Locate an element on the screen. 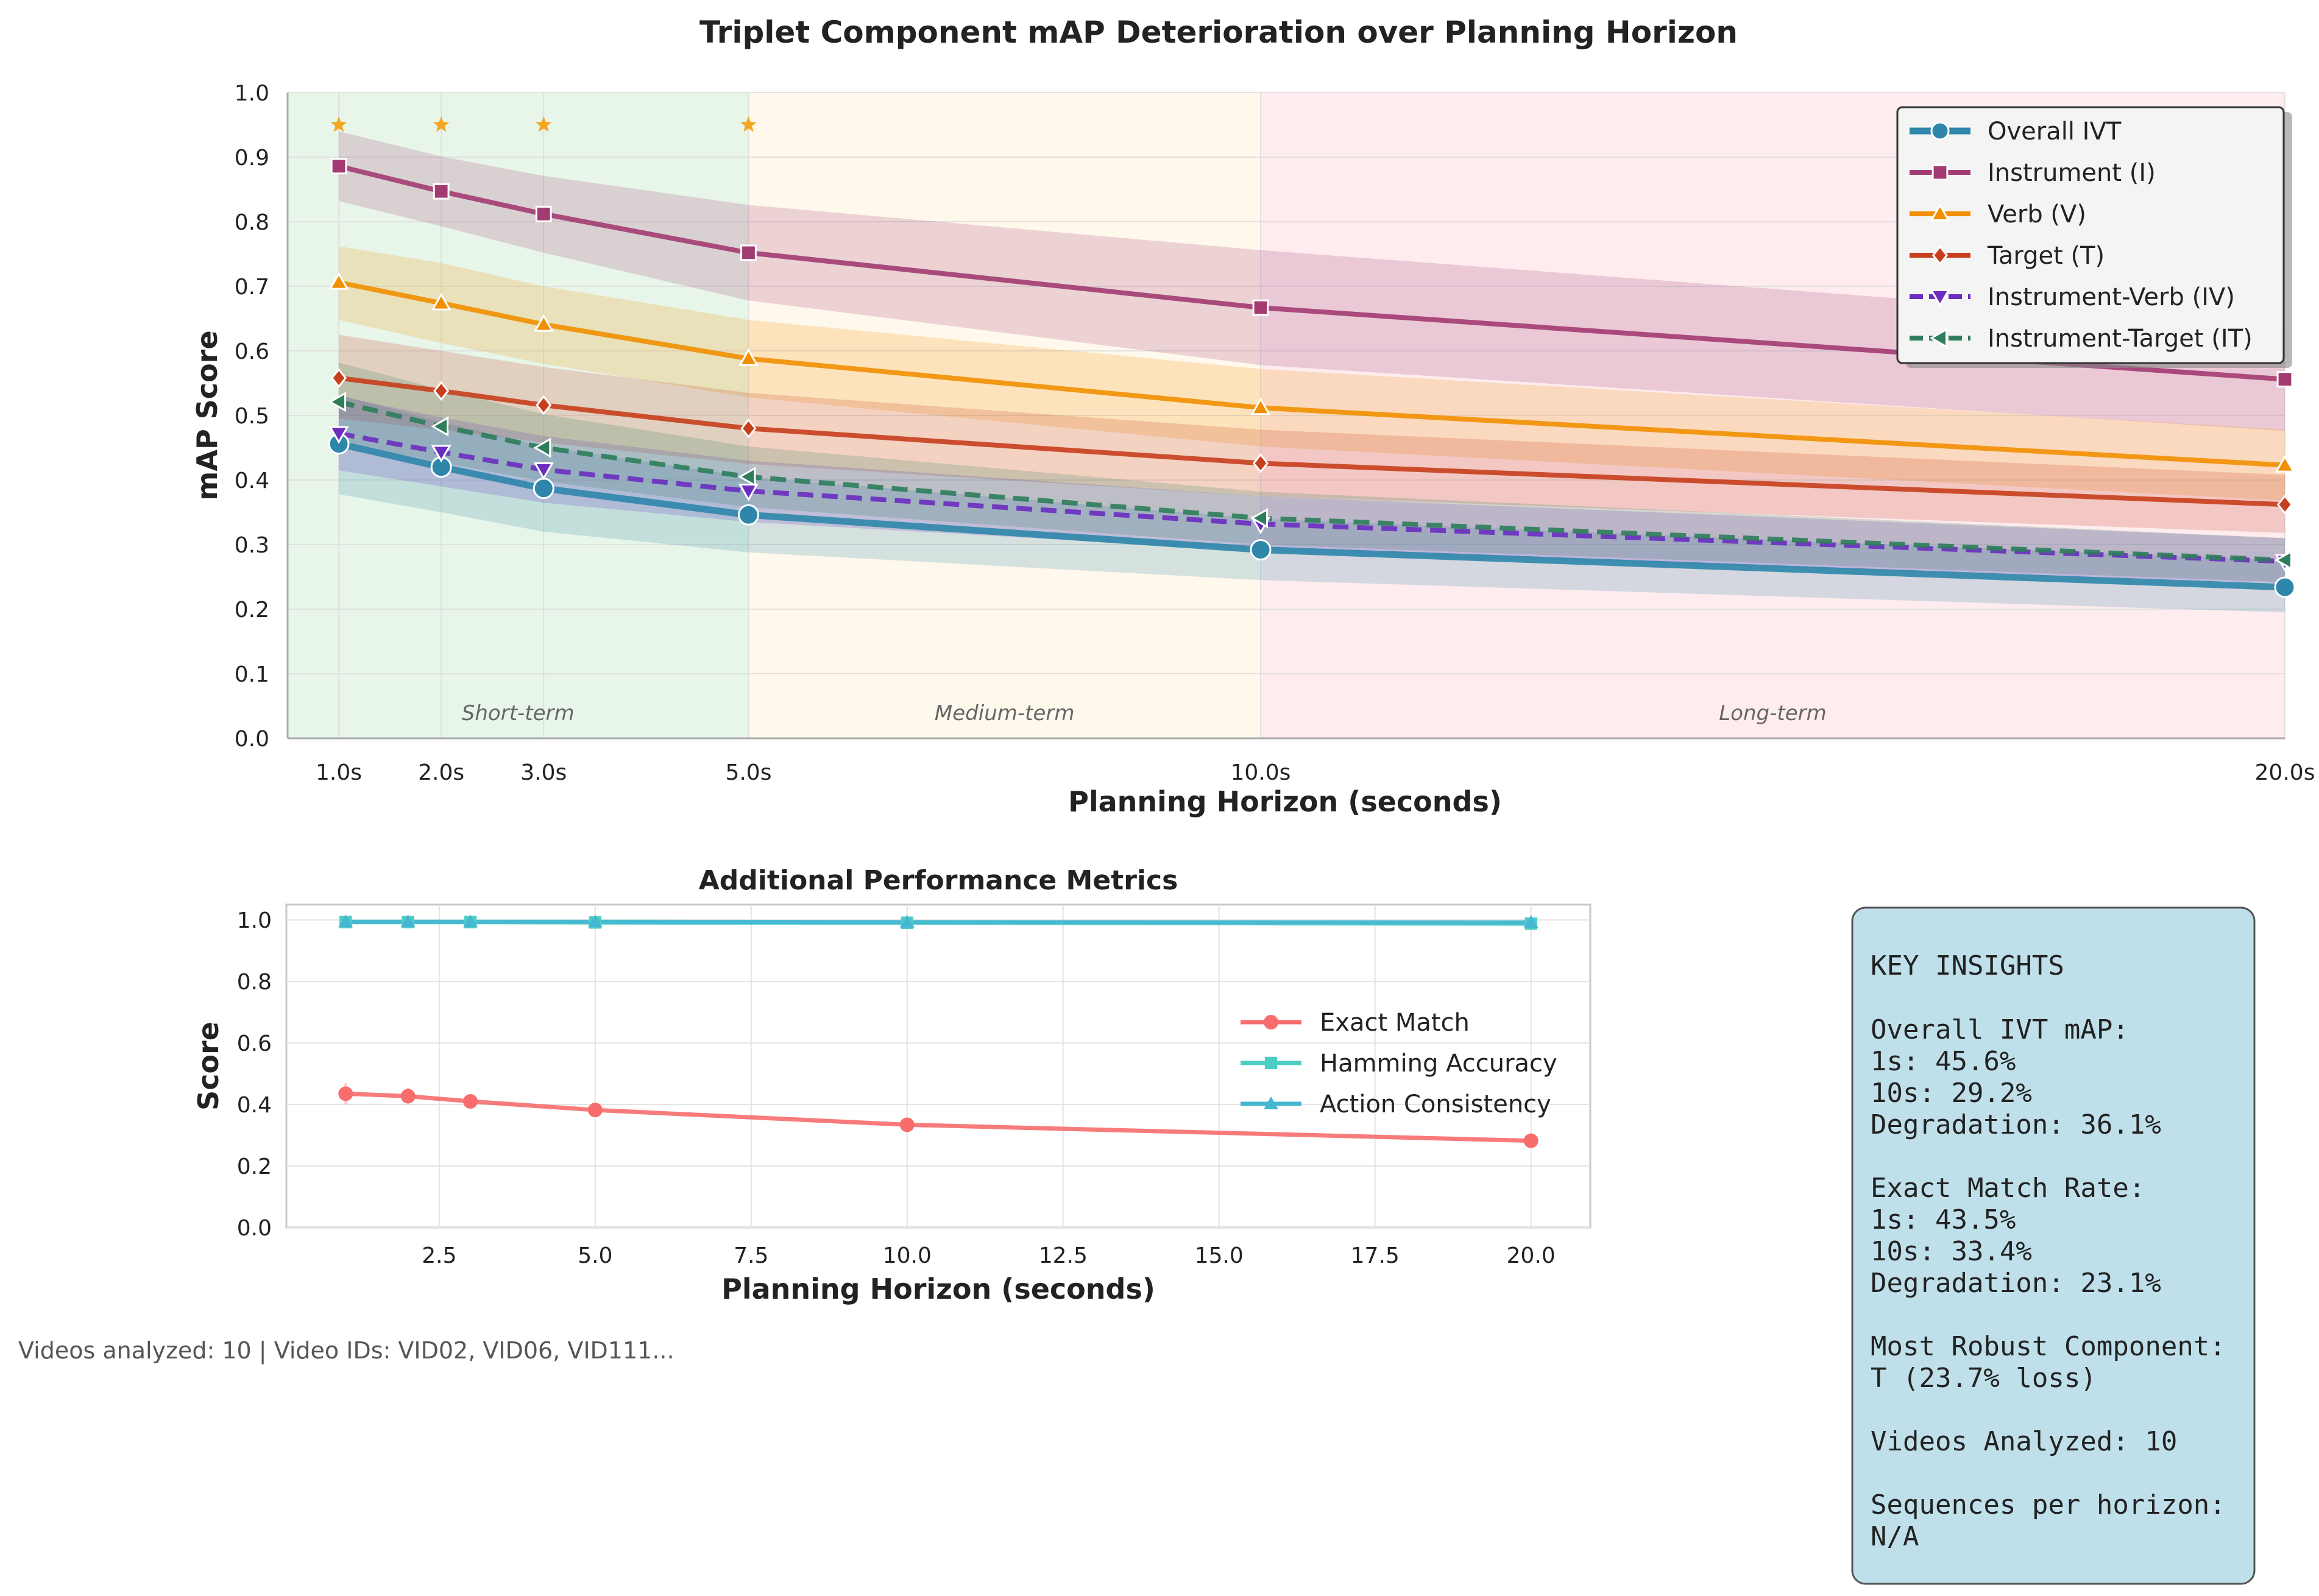  legend-label-instrument: Instrument (I) is located at coordinates (2072, 173).